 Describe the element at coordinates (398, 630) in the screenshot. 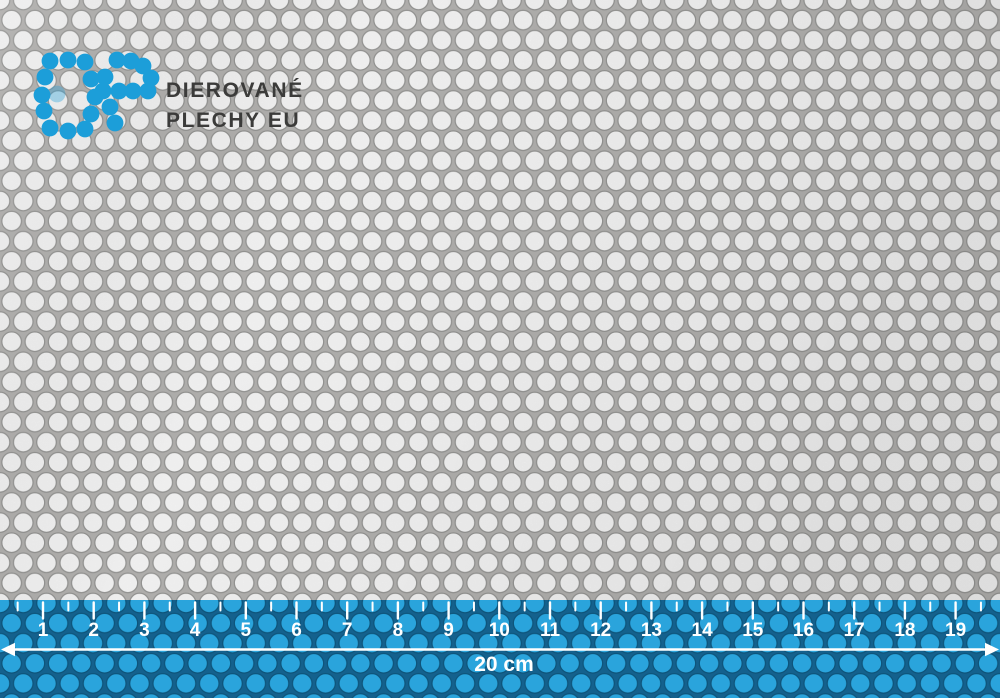

I see `ruler-number: 8` at that location.